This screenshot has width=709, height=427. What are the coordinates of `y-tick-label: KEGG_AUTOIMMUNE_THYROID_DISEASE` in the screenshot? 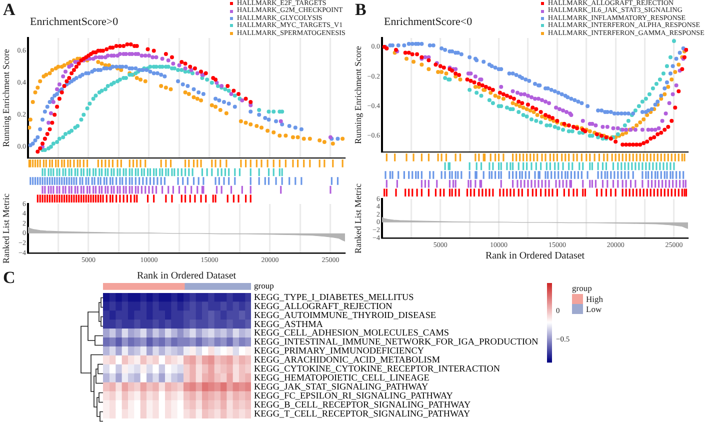 It's located at (345, 315).